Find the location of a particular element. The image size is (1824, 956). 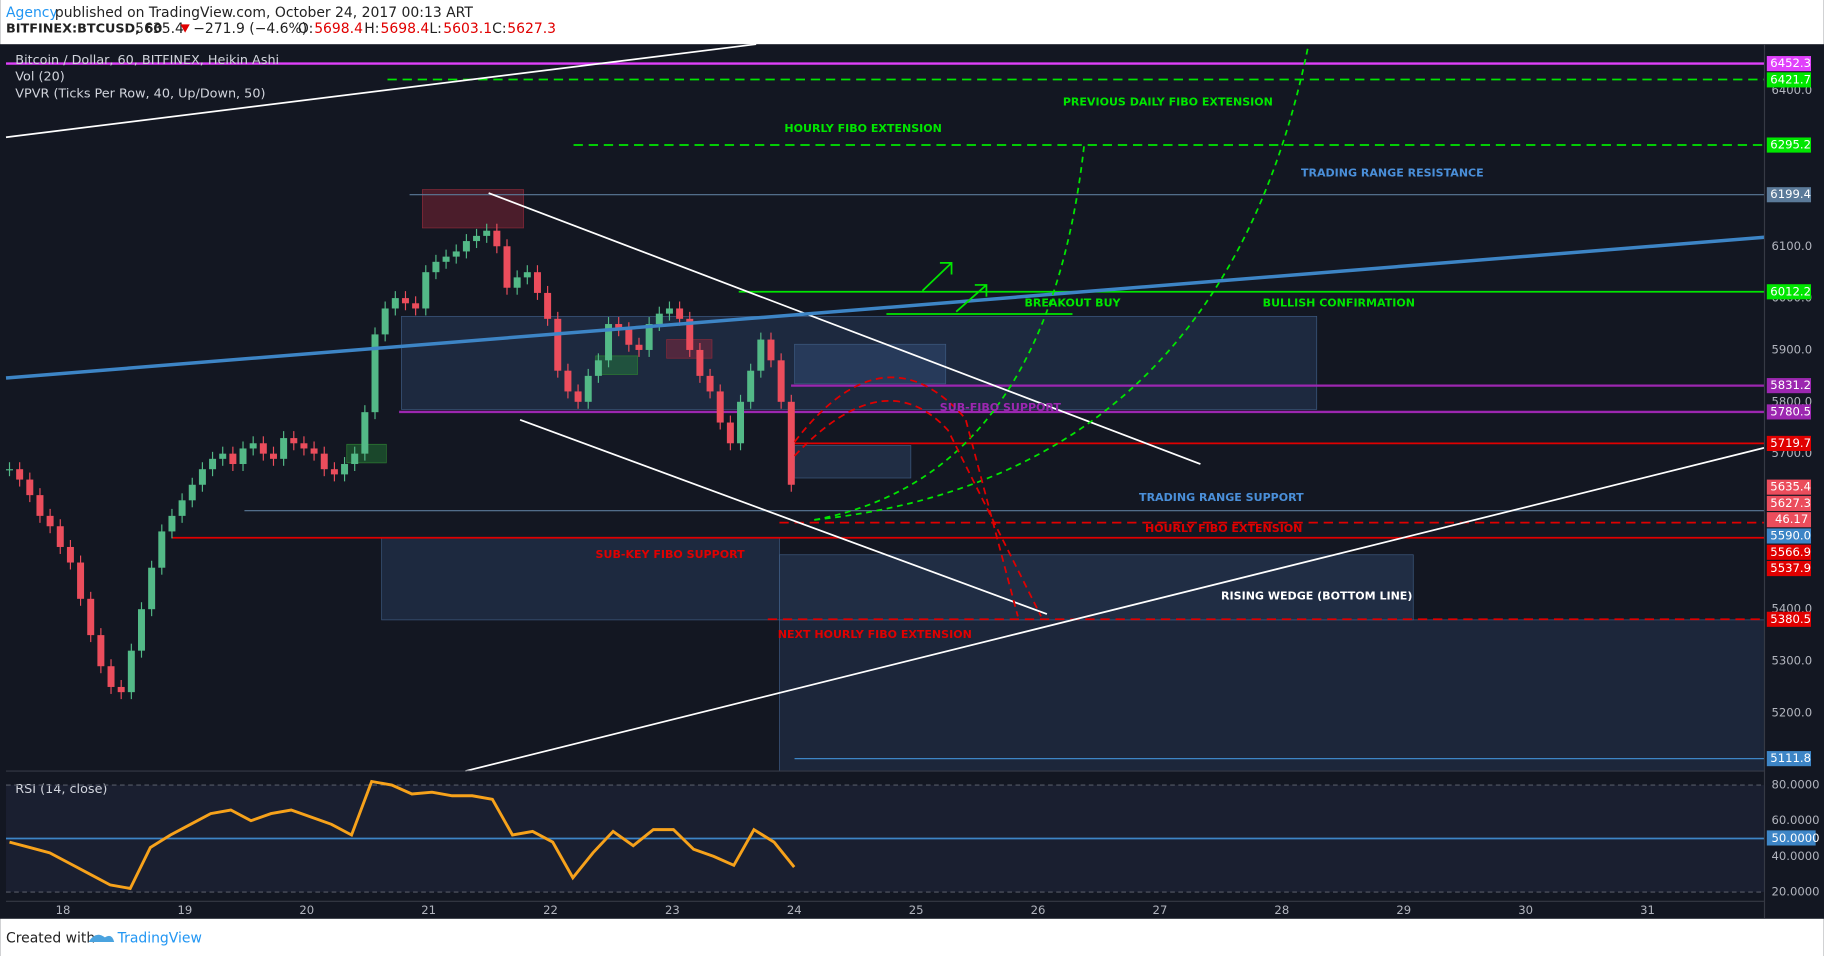

price-label: 5635.4 is located at coordinates (1790, 487).